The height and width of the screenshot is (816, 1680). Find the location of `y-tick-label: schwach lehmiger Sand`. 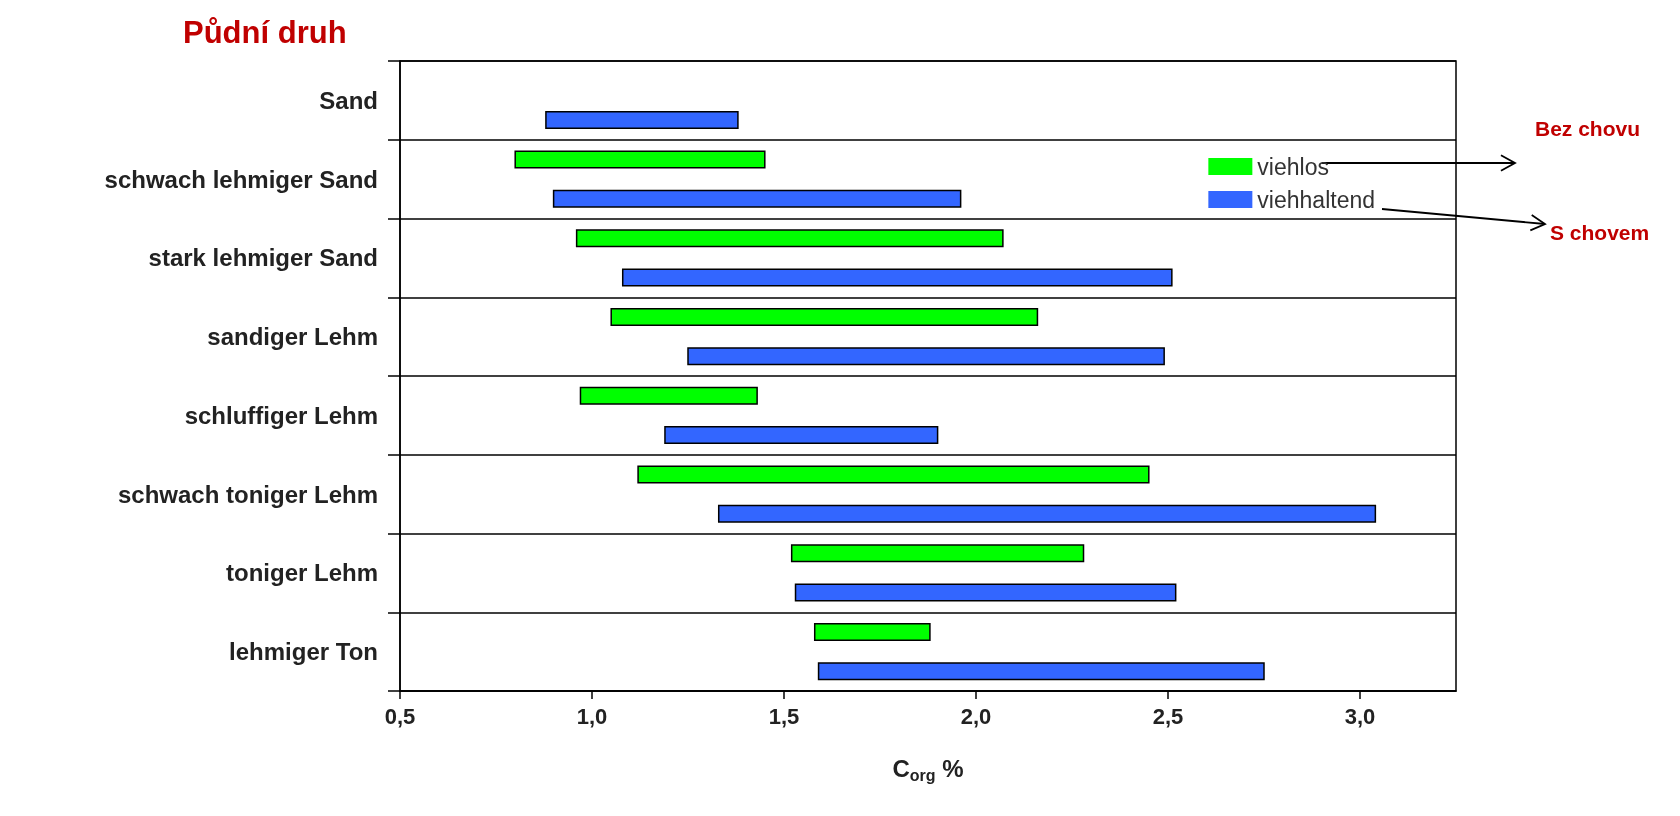

y-tick-label: schwach lehmiger Sand is located at coordinates (241, 179).